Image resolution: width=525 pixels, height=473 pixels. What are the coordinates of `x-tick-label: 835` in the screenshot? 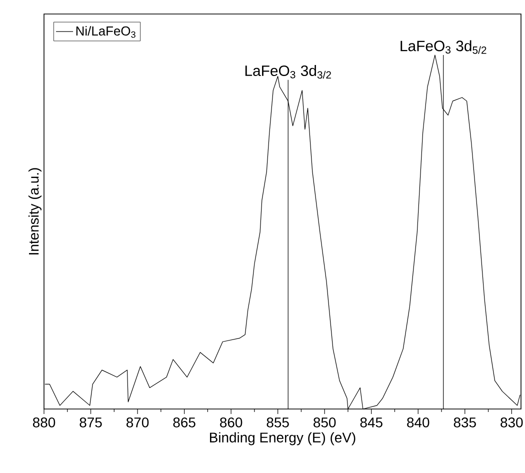 It's located at (465, 422).